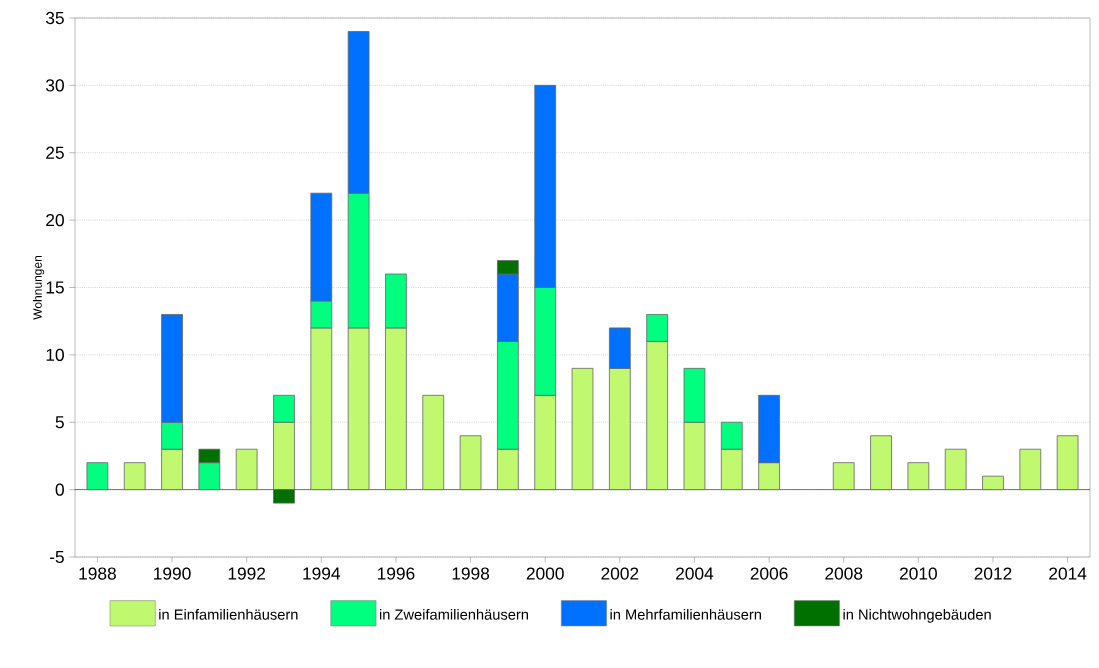 The height and width of the screenshot is (668, 1099). What do you see at coordinates (396, 573) in the screenshot?
I see `x-tick-label: 1996` at bounding box center [396, 573].